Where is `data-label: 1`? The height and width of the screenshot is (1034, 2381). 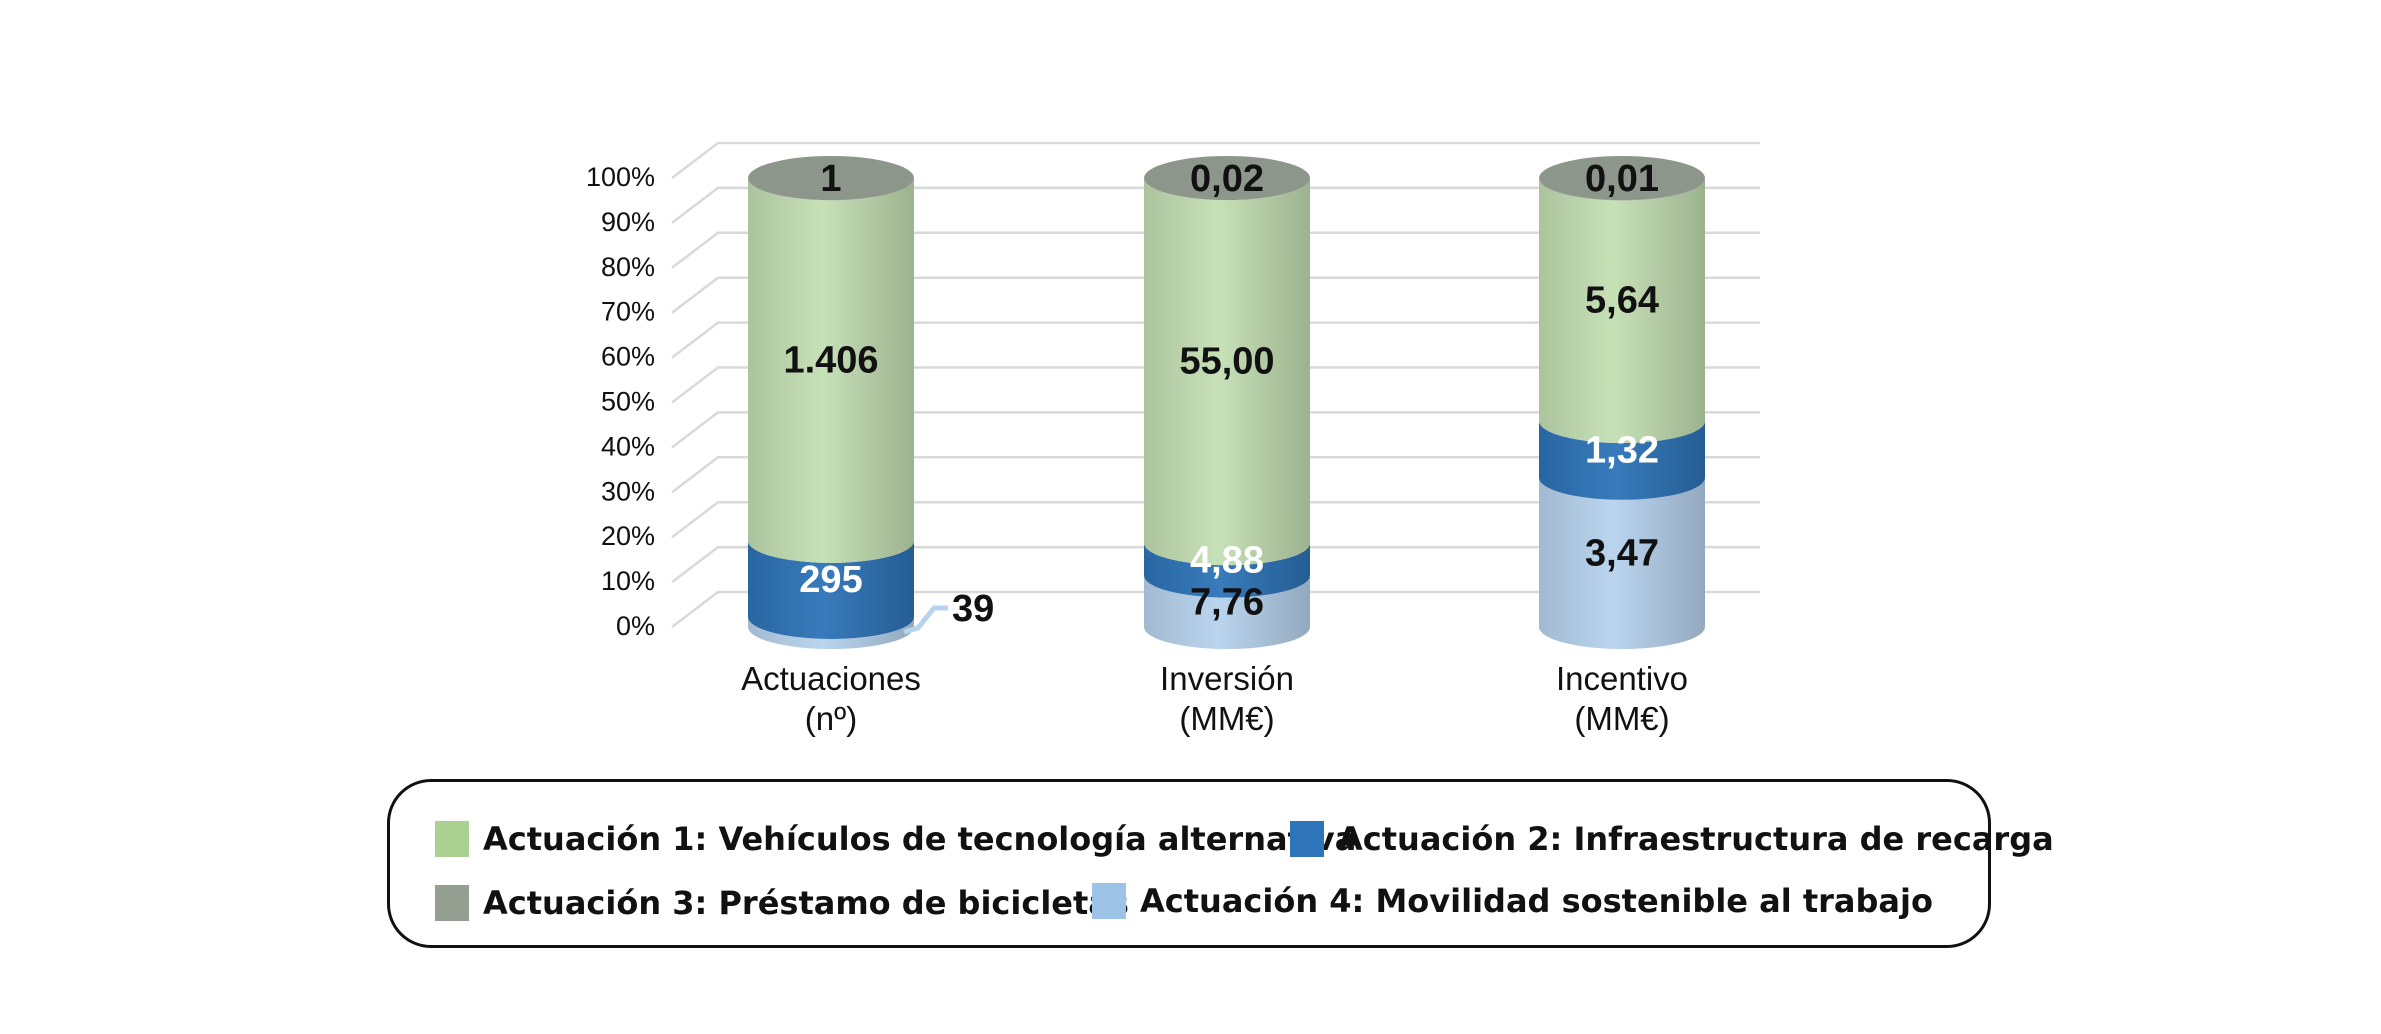
data-label: 1 is located at coordinates (830, 179).